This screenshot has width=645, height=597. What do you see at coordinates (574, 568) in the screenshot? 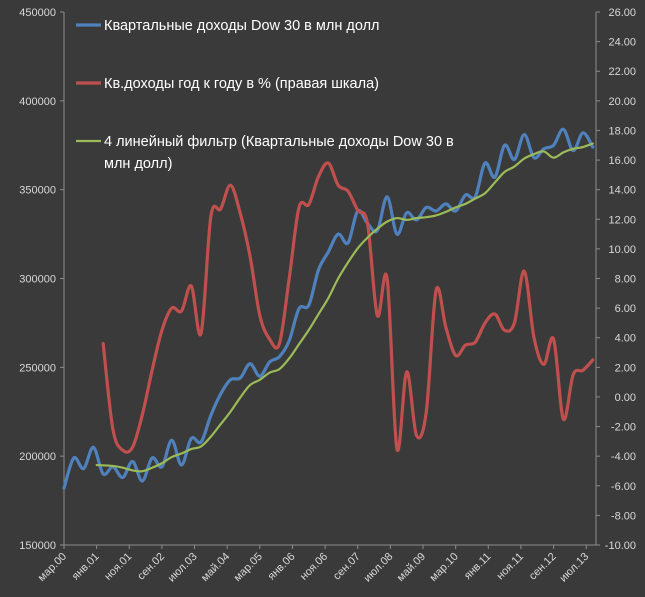
I see `x-tick-label: июл.13` at bounding box center [574, 568].